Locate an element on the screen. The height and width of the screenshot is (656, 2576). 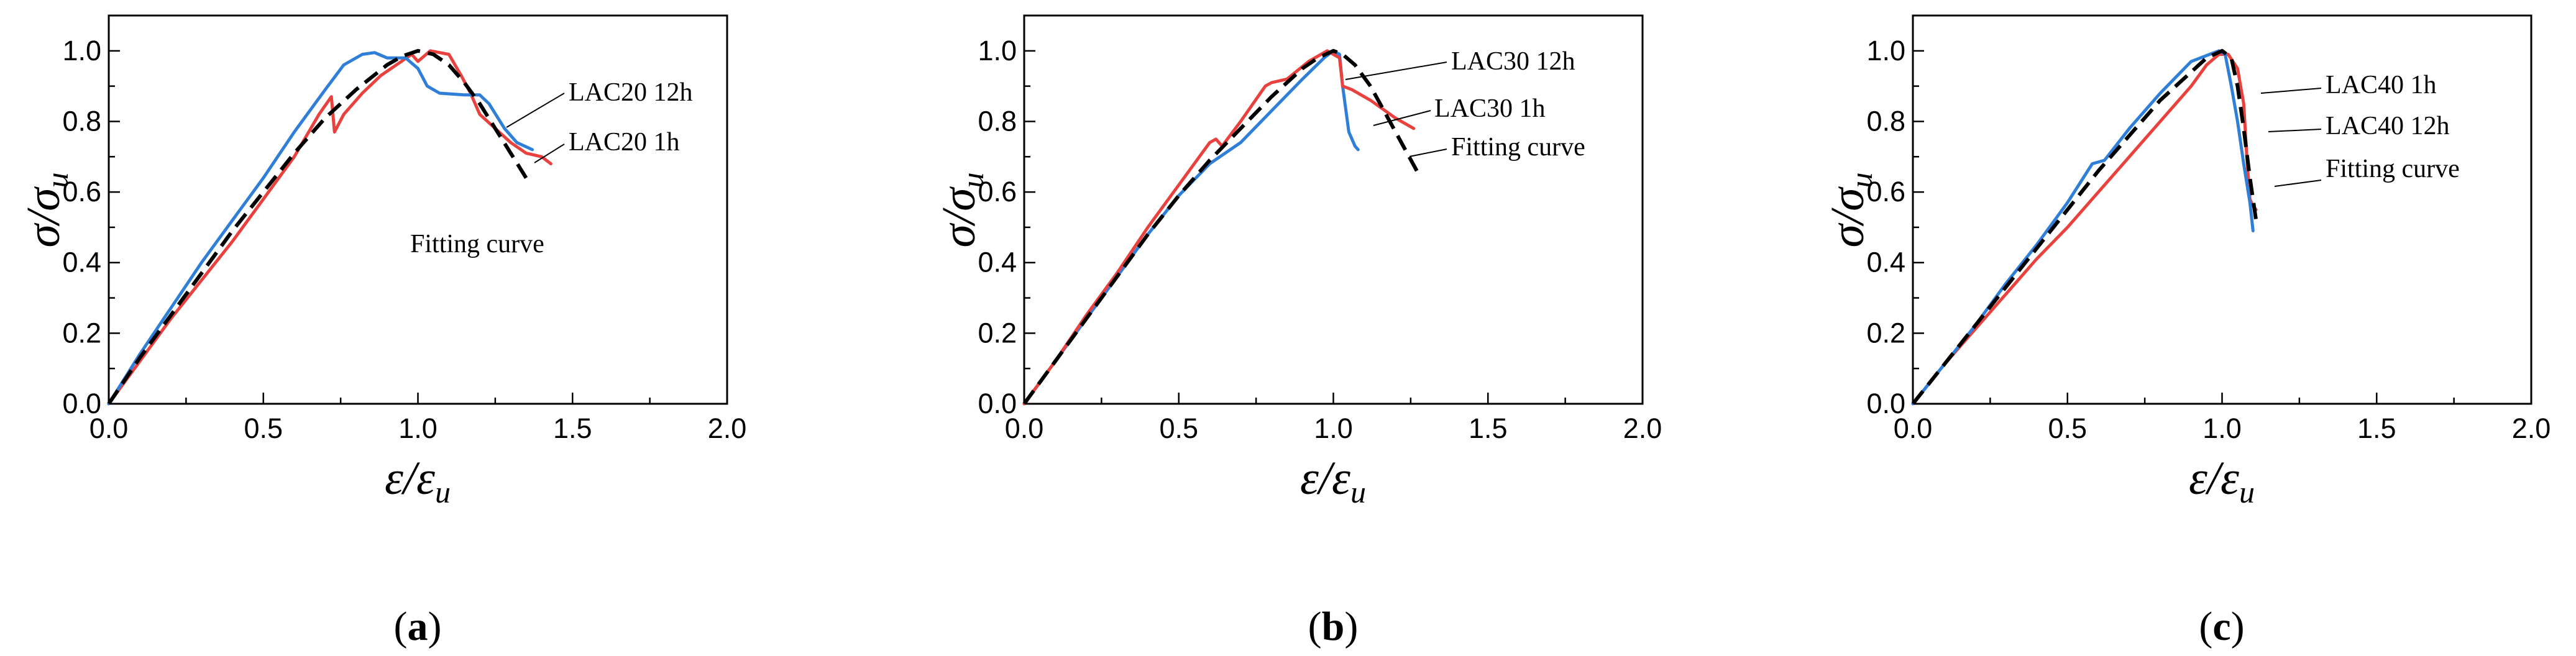
annotation-a-3: Fitting curve is located at coordinates (477, 244).